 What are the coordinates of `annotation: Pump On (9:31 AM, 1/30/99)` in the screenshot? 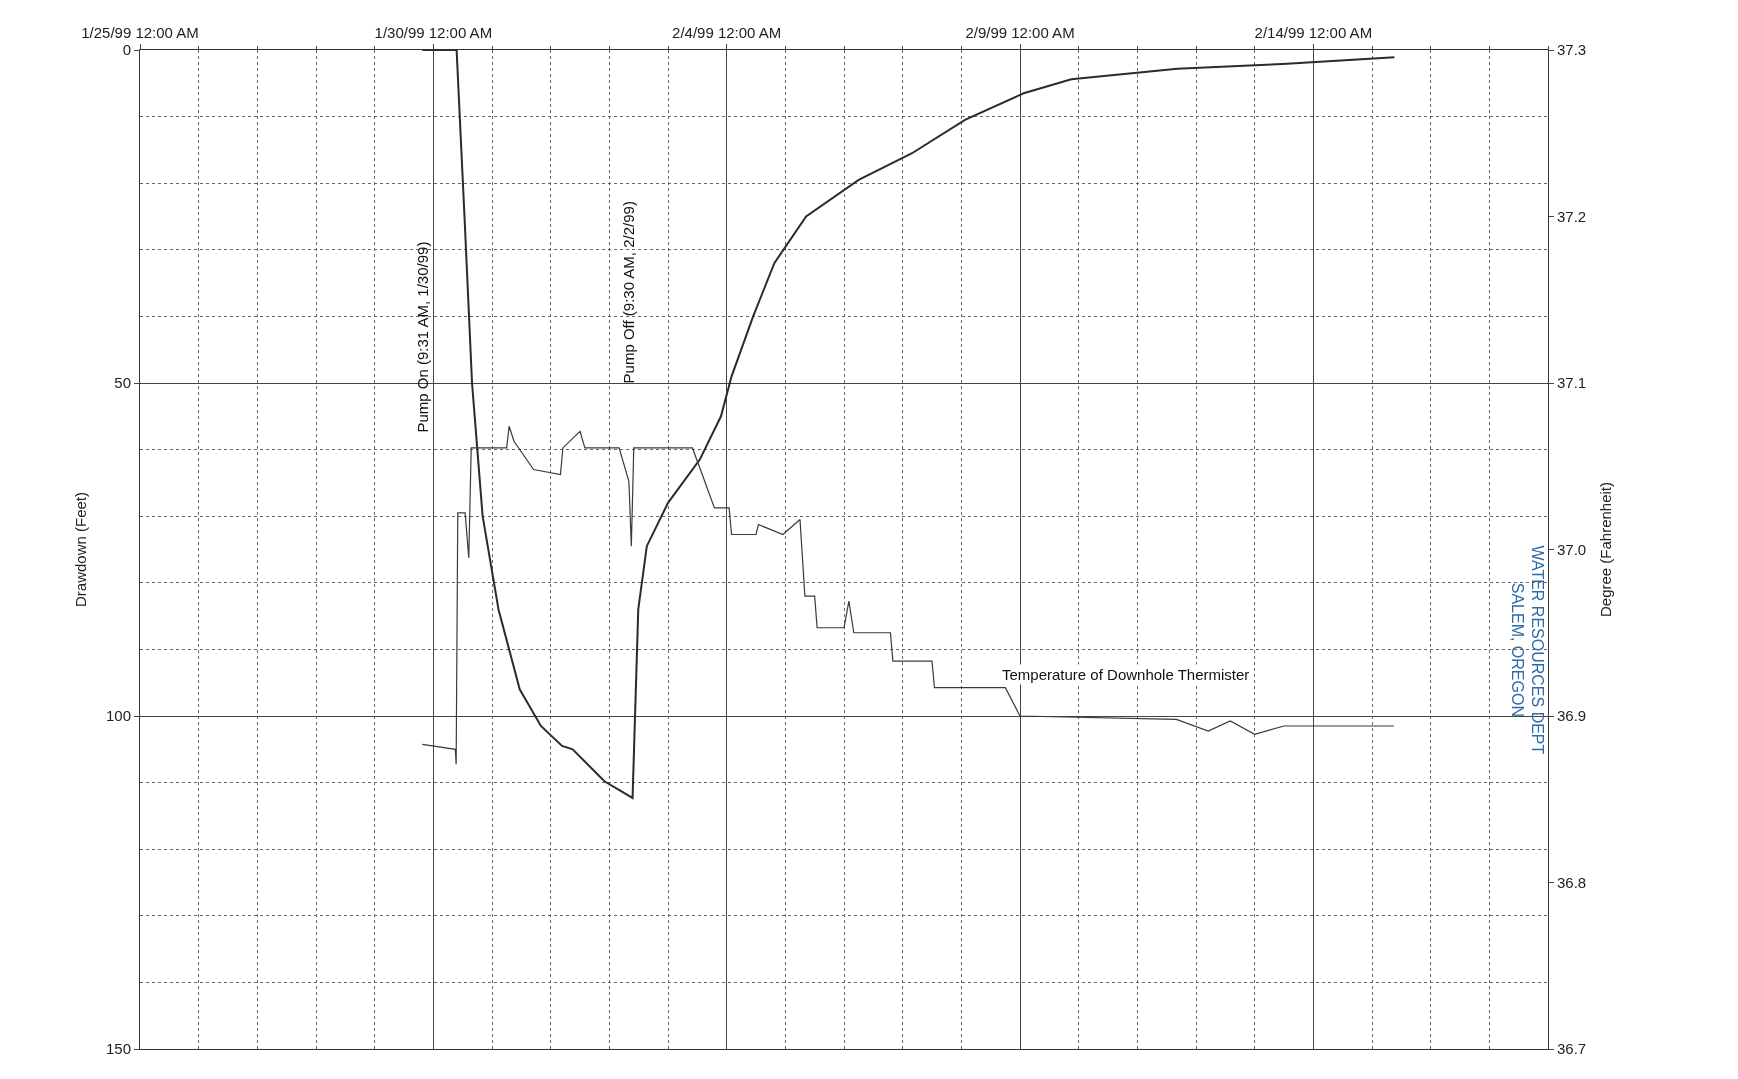 It's located at (422, 337).